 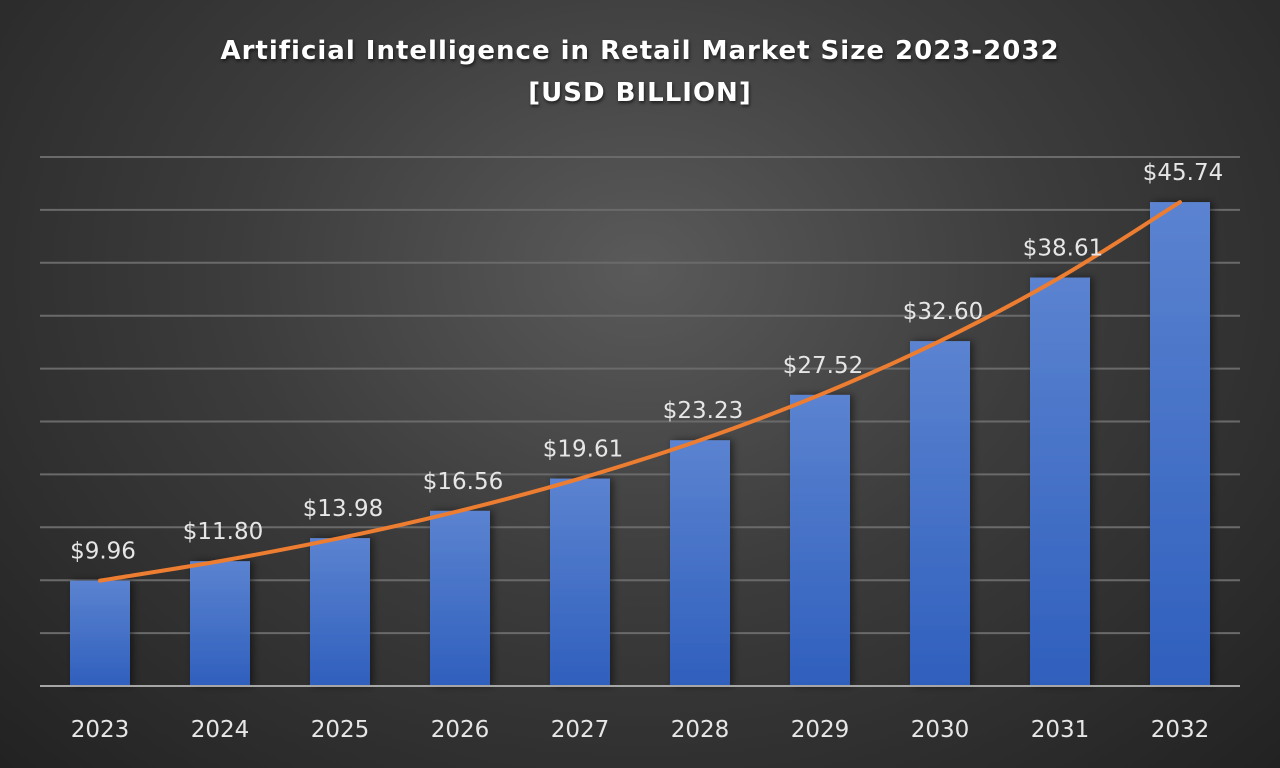 What do you see at coordinates (583, 450) in the screenshot?
I see `data-label: $19.61` at bounding box center [583, 450].